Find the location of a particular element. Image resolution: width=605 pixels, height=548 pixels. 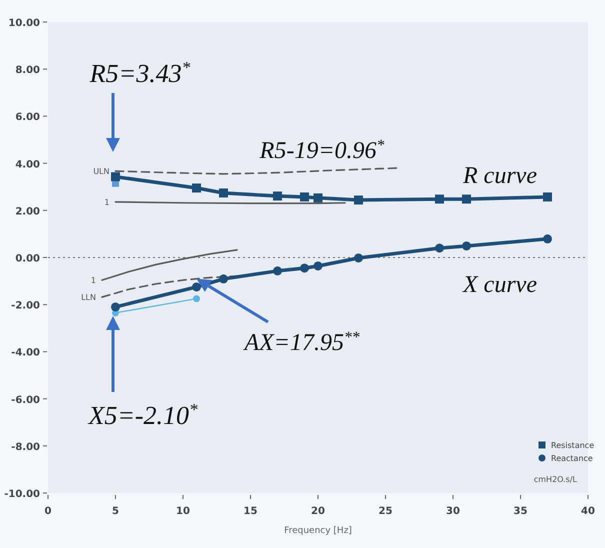

annotation: X curve is located at coordinates (500, 285).